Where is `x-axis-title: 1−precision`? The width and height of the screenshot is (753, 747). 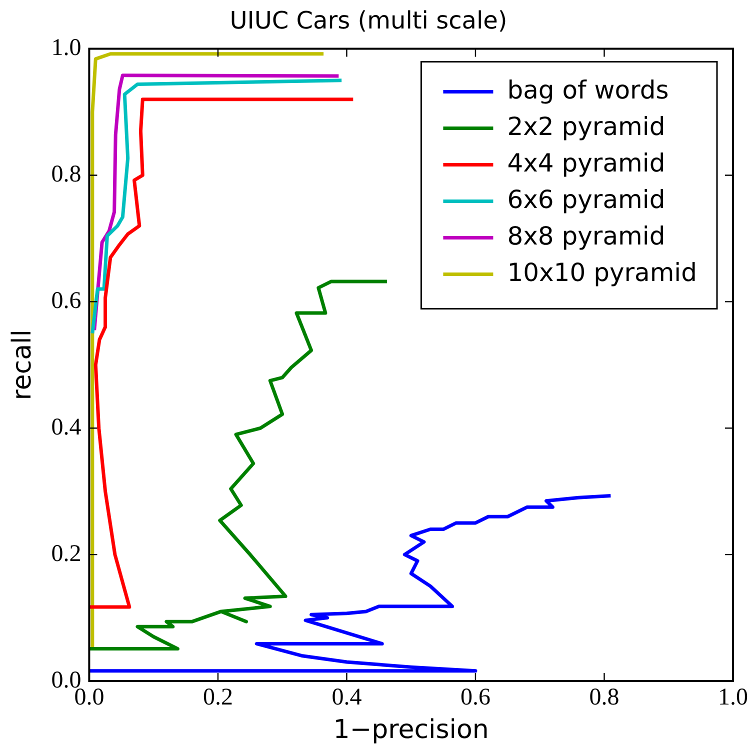 x-axis-title: 1−precision is located at coordinates (411, 730).